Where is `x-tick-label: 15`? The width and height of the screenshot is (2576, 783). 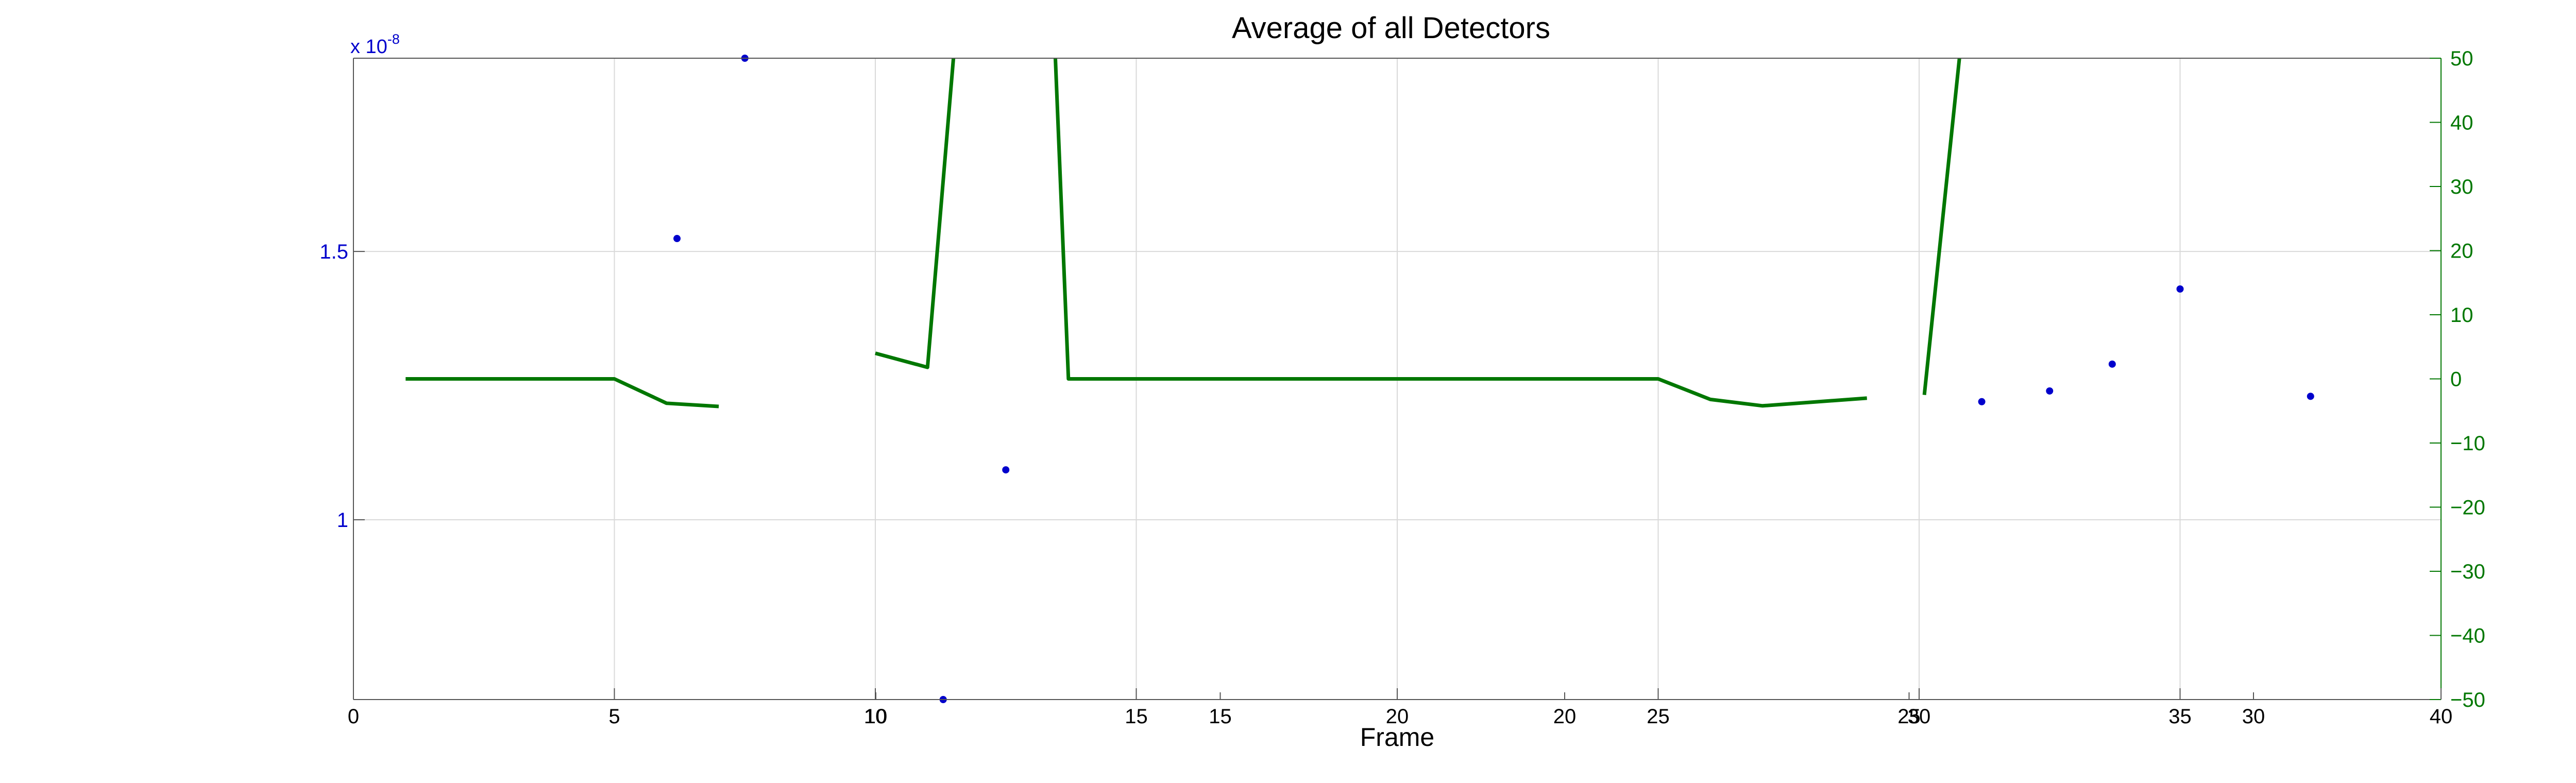 x-tick-label: 15 is located at coordinates (1136, 716).